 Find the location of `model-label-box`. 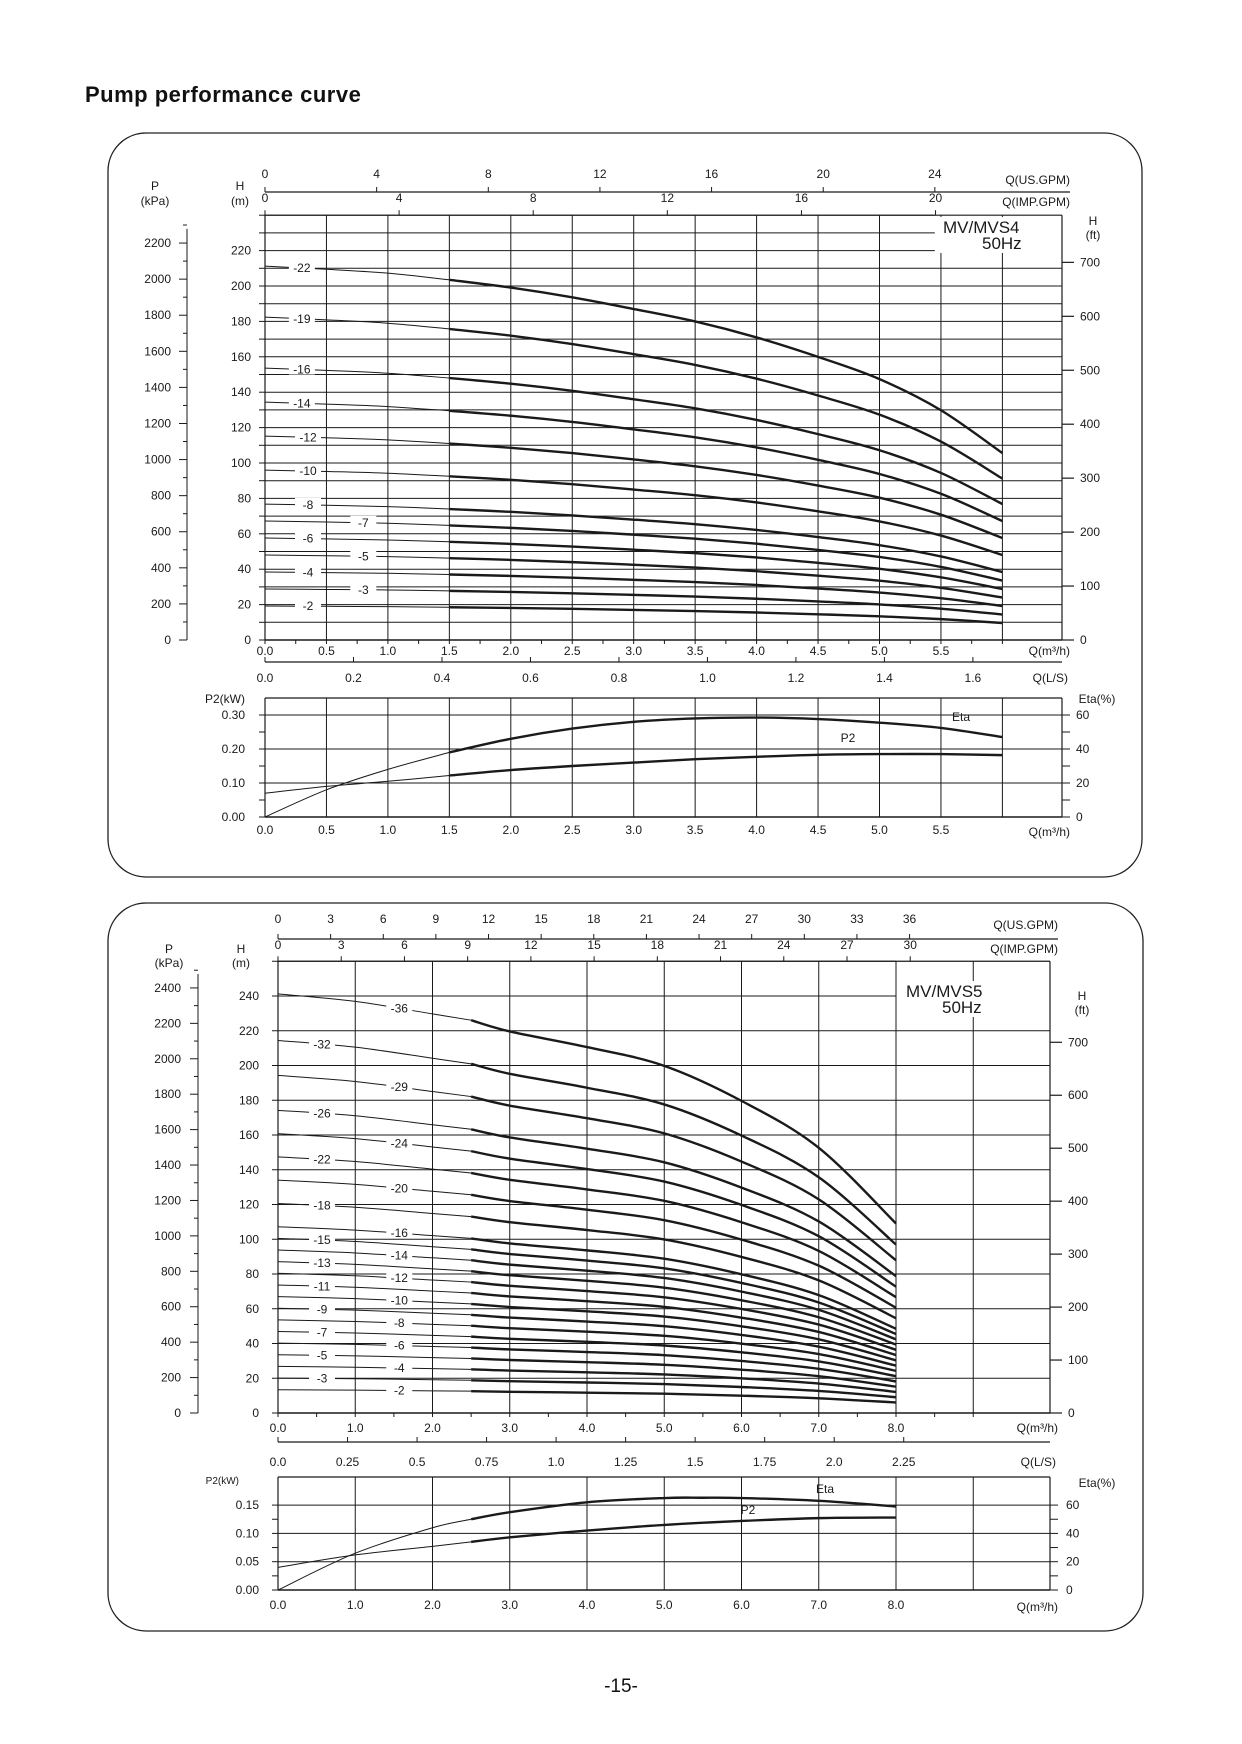

model-label-box is located at coordinates (952, 999).